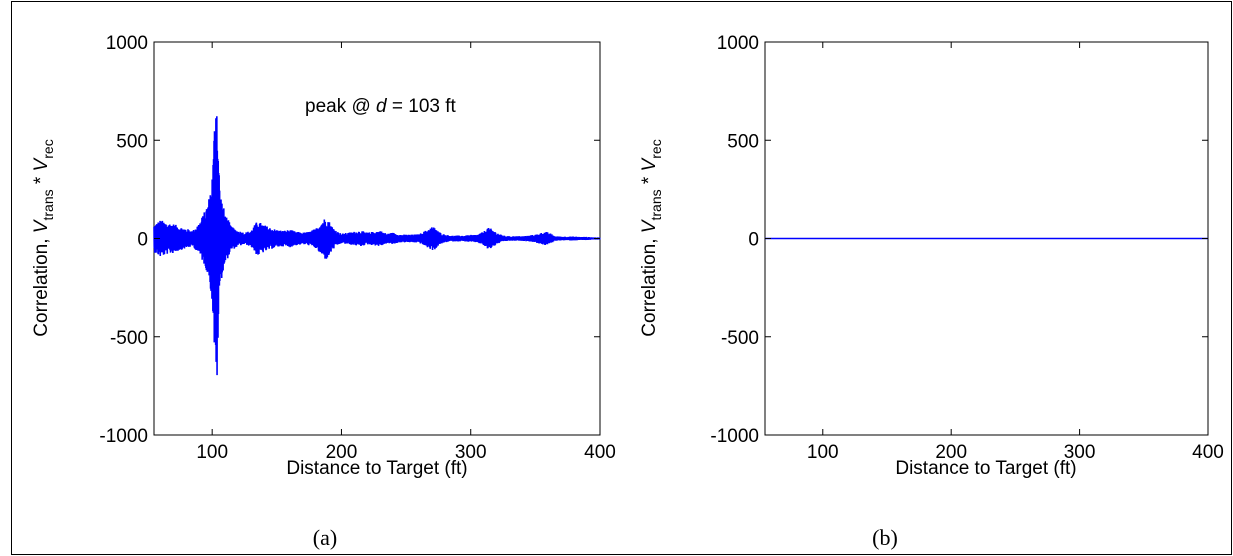 The image size is (1233, 556). Describe the element at coordinates (43, 237) in the screenshot. I see `y-axis-label-a: Correlation, Vtrans * Vrec` at that location.